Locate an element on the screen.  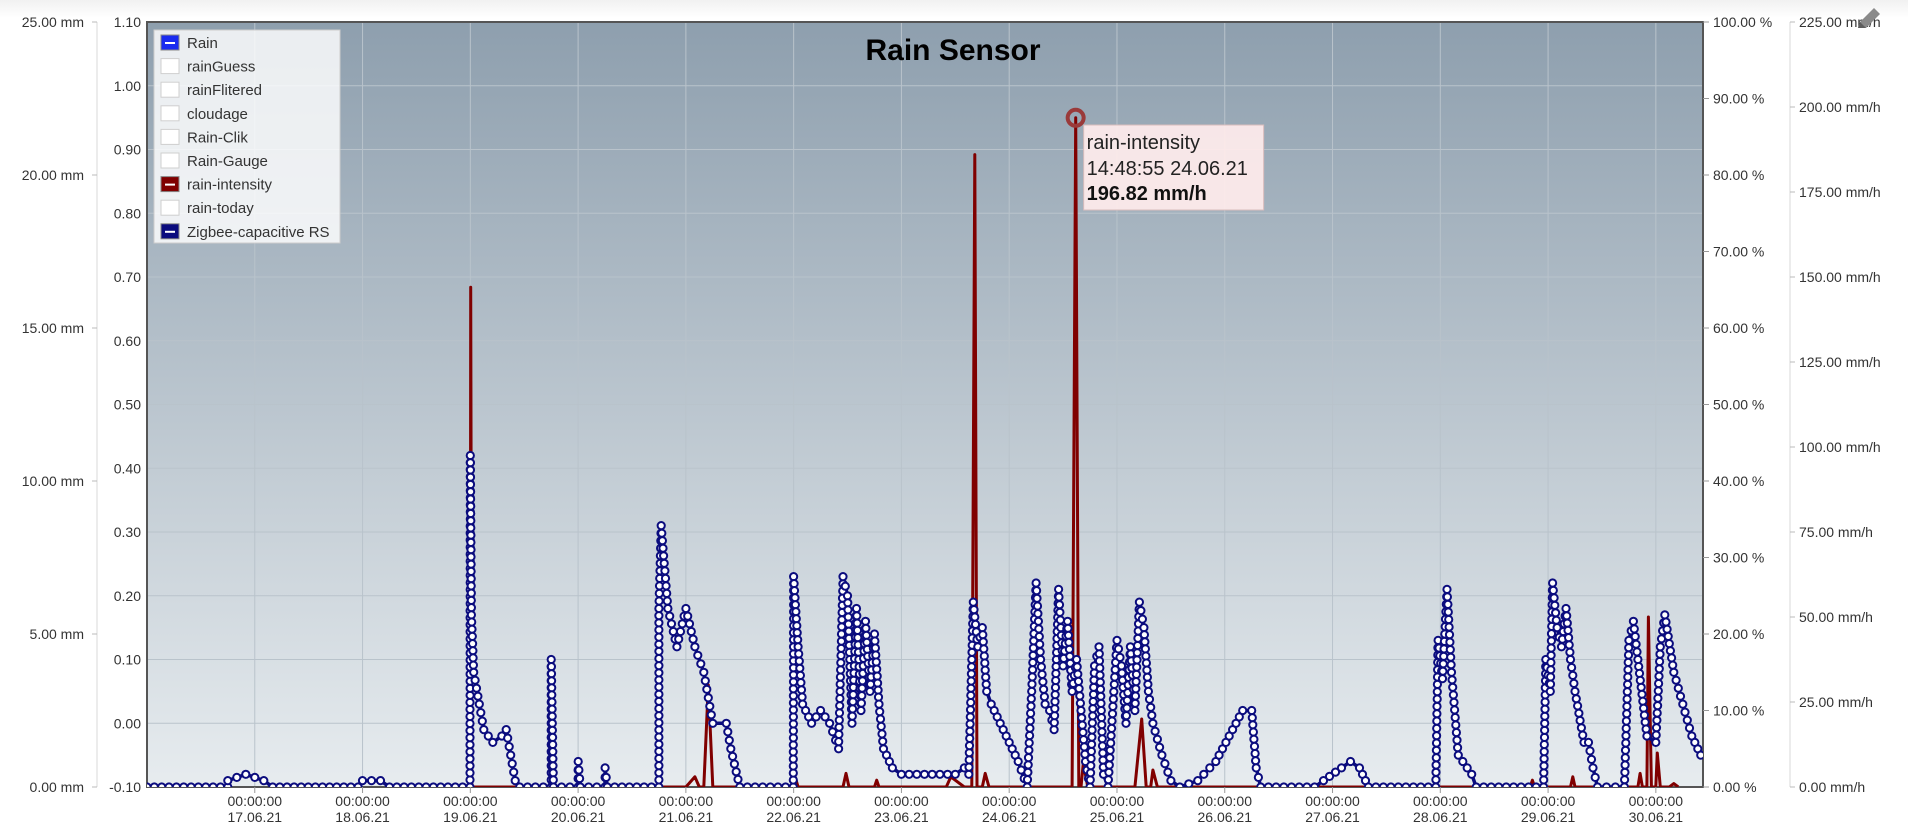
legend-item: Rain-Gauge is located at coordinates (214, 161).